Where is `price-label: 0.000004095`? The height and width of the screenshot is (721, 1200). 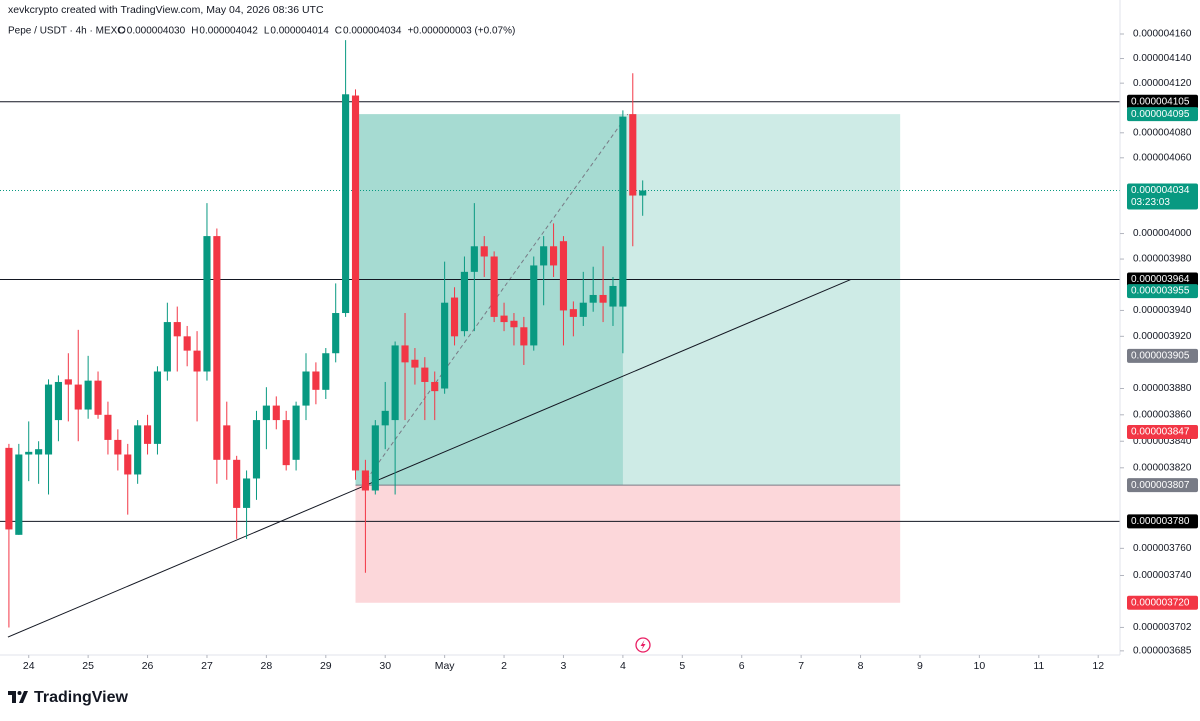
price-label: 0.000004095 is located at coordinates (1160, 114).